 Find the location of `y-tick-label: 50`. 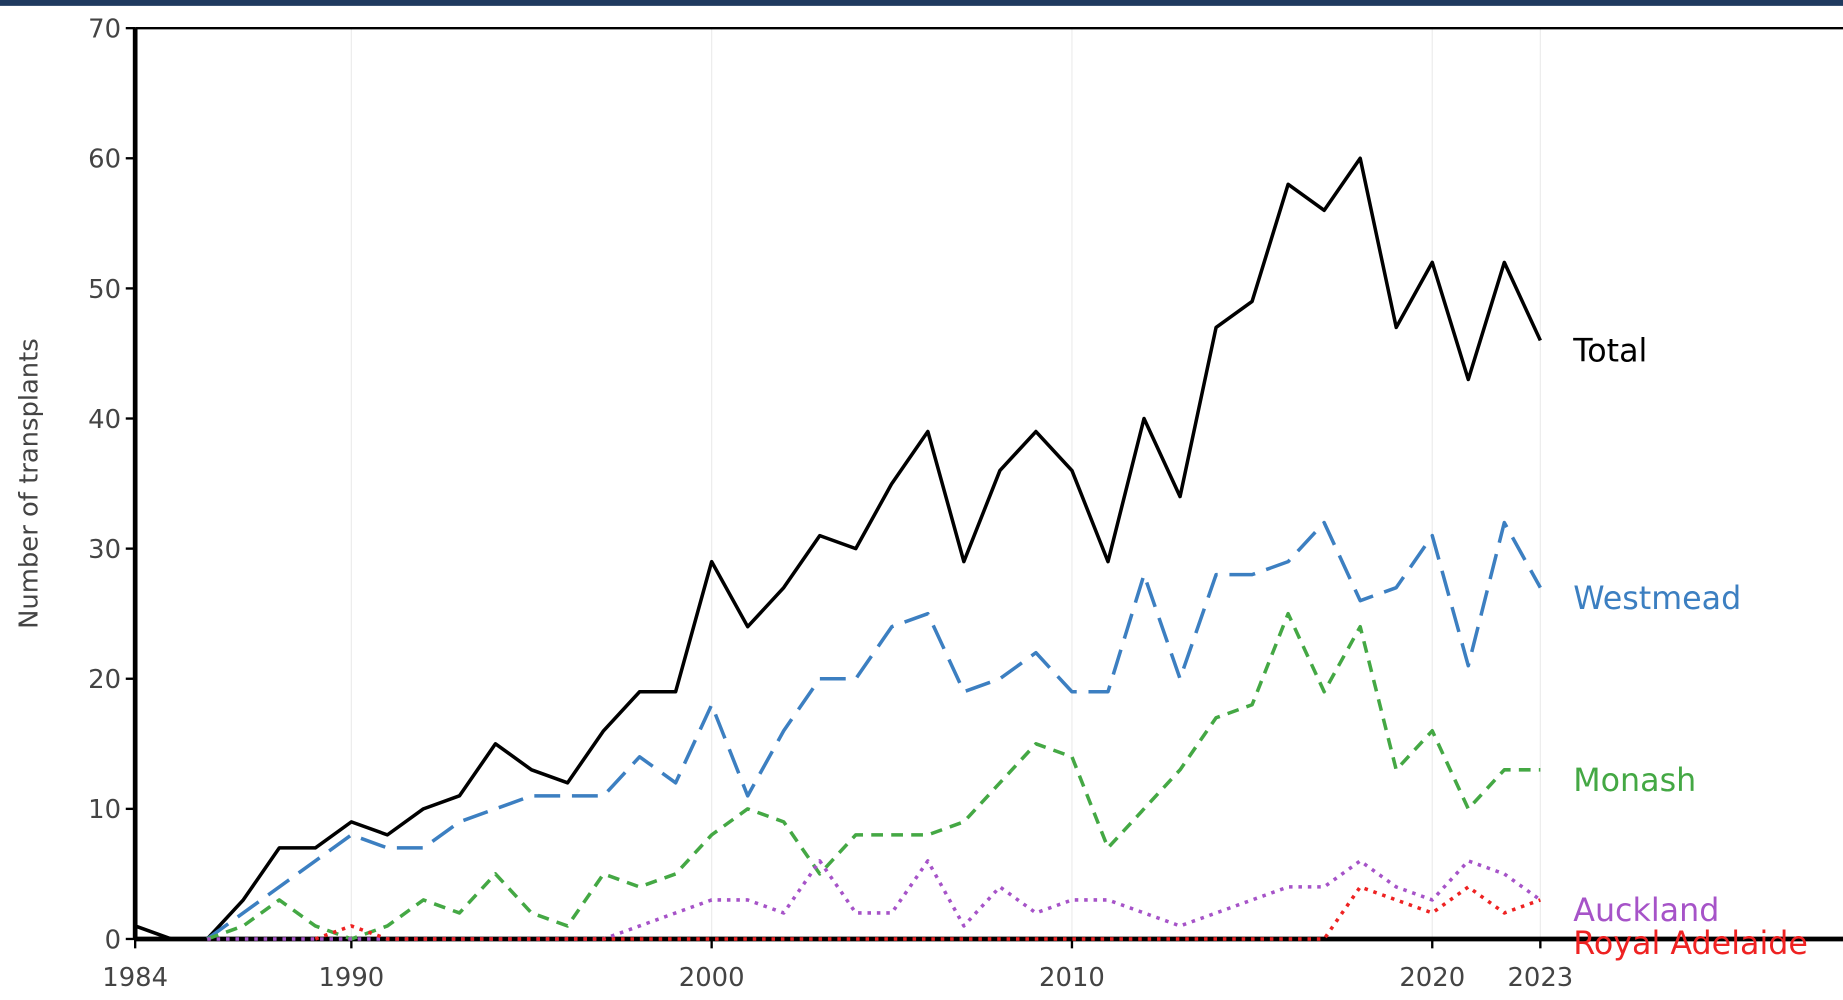

y-tick-label: 50 is located at coordinates (104, 290).